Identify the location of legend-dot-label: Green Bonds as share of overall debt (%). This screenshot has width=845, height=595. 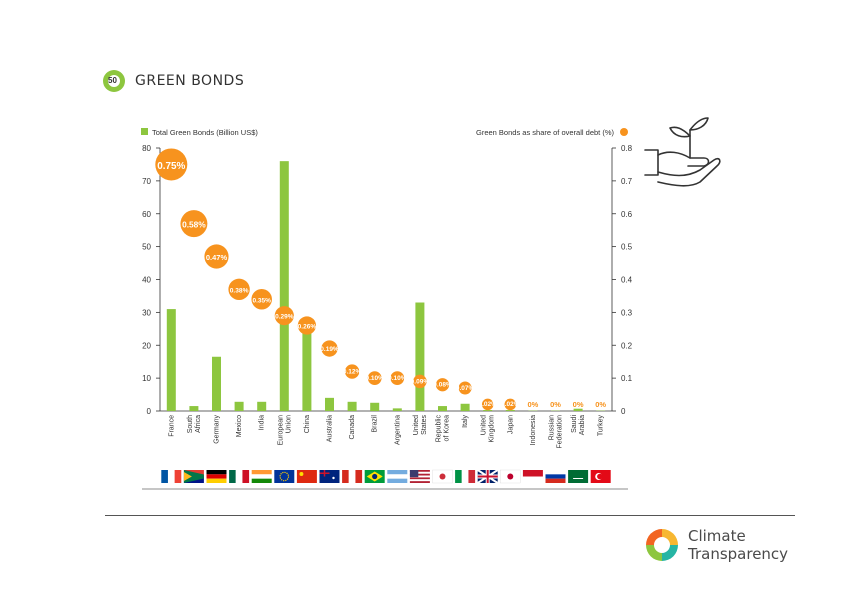
(545, 132).